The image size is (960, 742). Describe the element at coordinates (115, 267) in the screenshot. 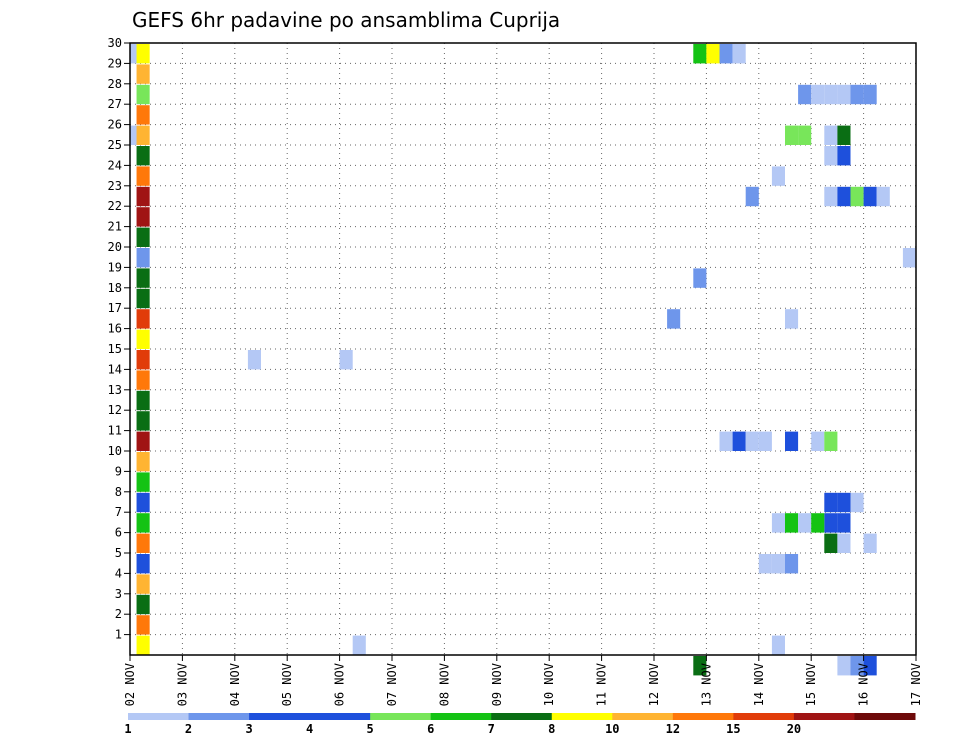

I see `y-tick-label: 19` at that location.